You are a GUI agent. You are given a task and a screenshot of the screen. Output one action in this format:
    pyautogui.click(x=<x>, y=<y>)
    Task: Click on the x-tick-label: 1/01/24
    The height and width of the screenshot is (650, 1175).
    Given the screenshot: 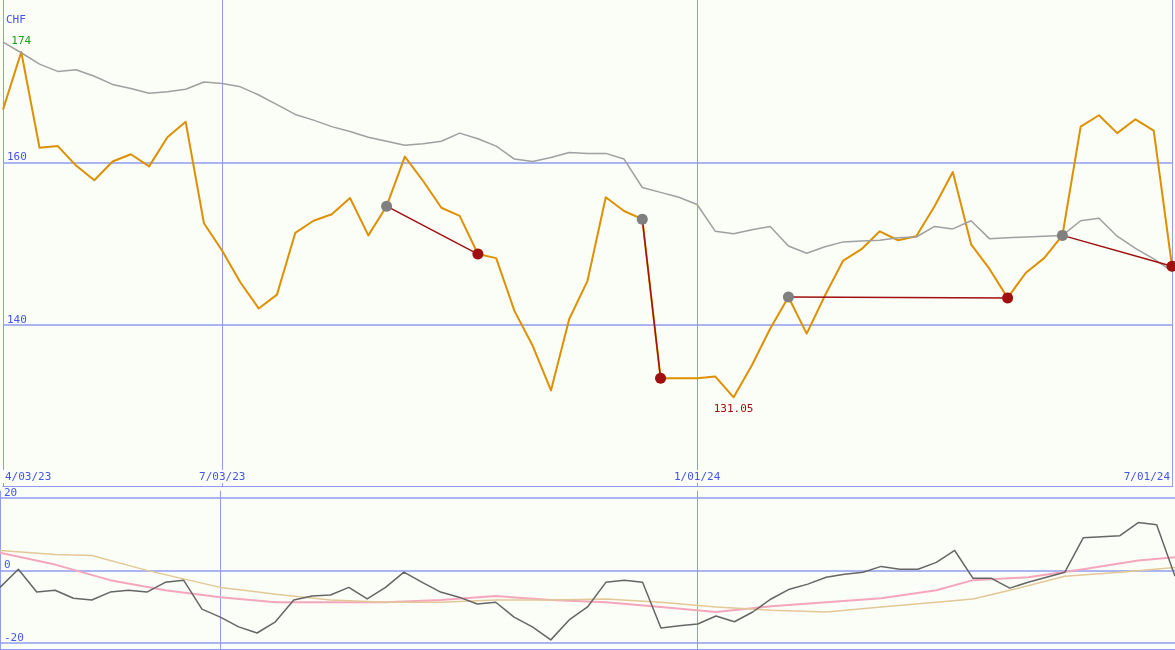 What is the action you would take?
    pyautogui.click(x=697, y=476)
    